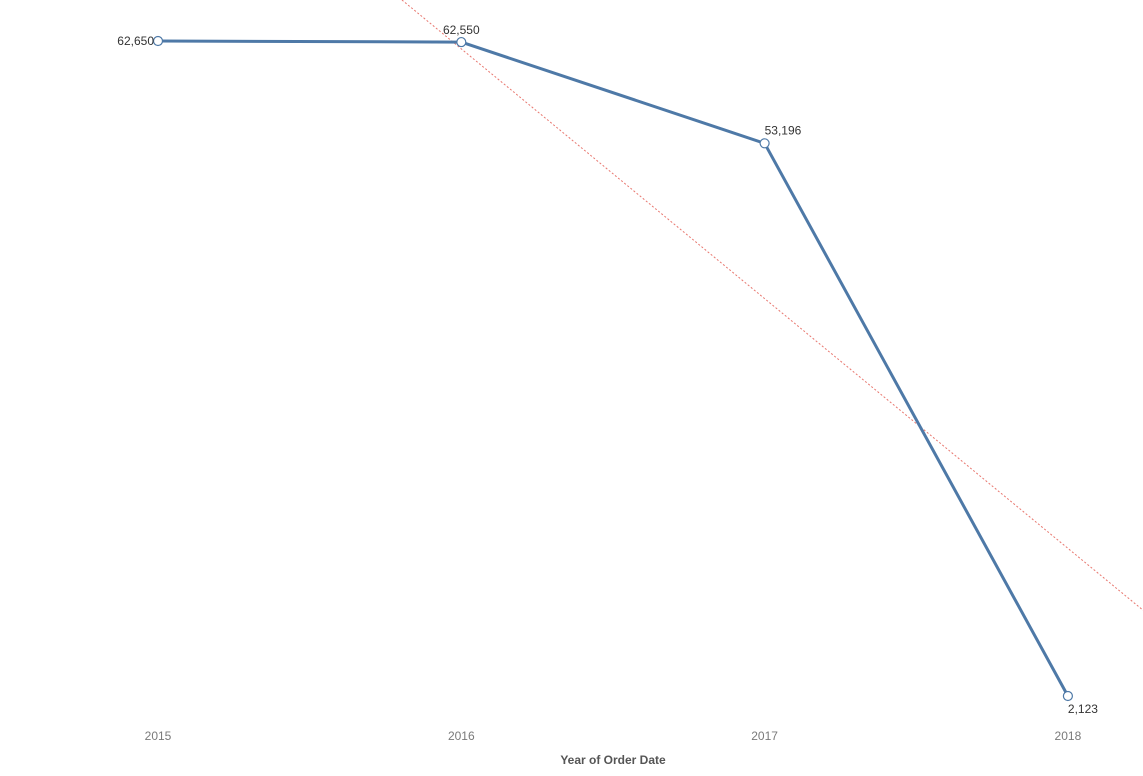 This screenshot has height=776, width=1143. What do you see at coordinates (135, 41) in the screenshot?
I see `data-label: 62,650` at bounding box center [135, 41].